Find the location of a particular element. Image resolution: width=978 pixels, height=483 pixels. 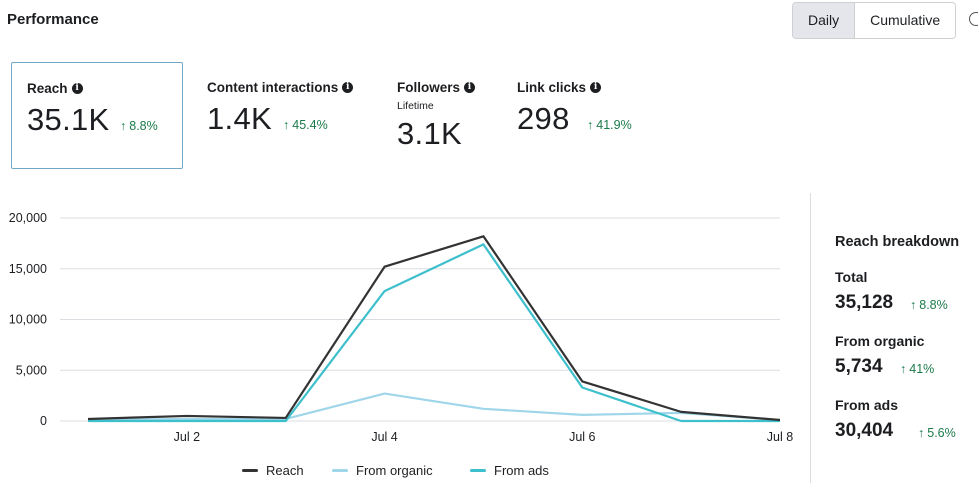

legend-label: Reach is located at coordinates (285, 470).